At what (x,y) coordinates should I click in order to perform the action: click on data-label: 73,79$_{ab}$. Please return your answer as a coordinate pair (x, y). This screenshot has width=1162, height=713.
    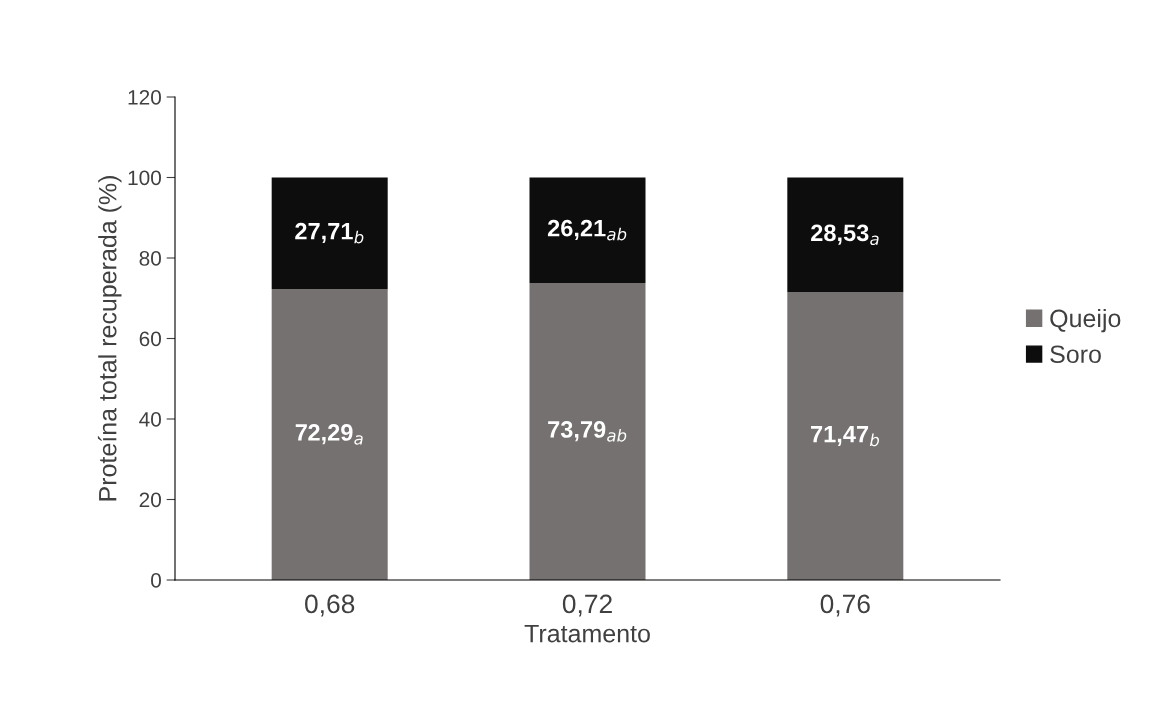
    Looking at the image, I should click on (587, 431).